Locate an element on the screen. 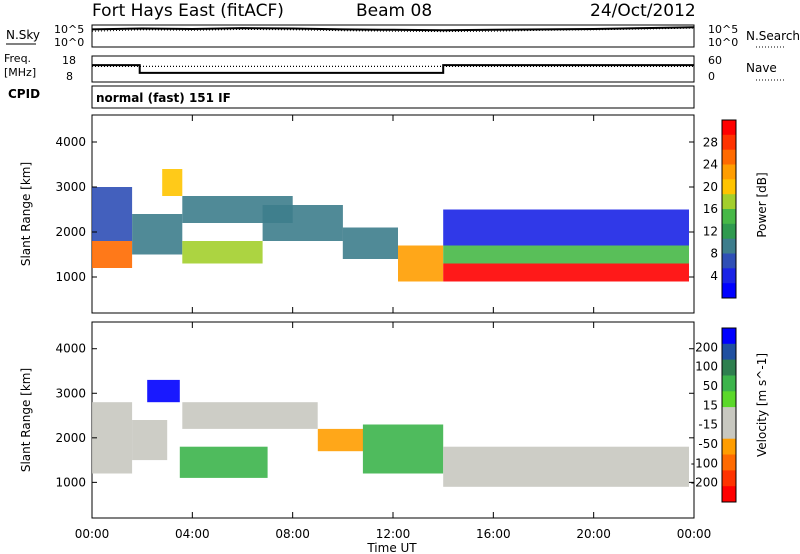 The width and height of the screenshot is (800, 554). vel-yticks-label-2: 3000 is located at coordinates (70, 393).